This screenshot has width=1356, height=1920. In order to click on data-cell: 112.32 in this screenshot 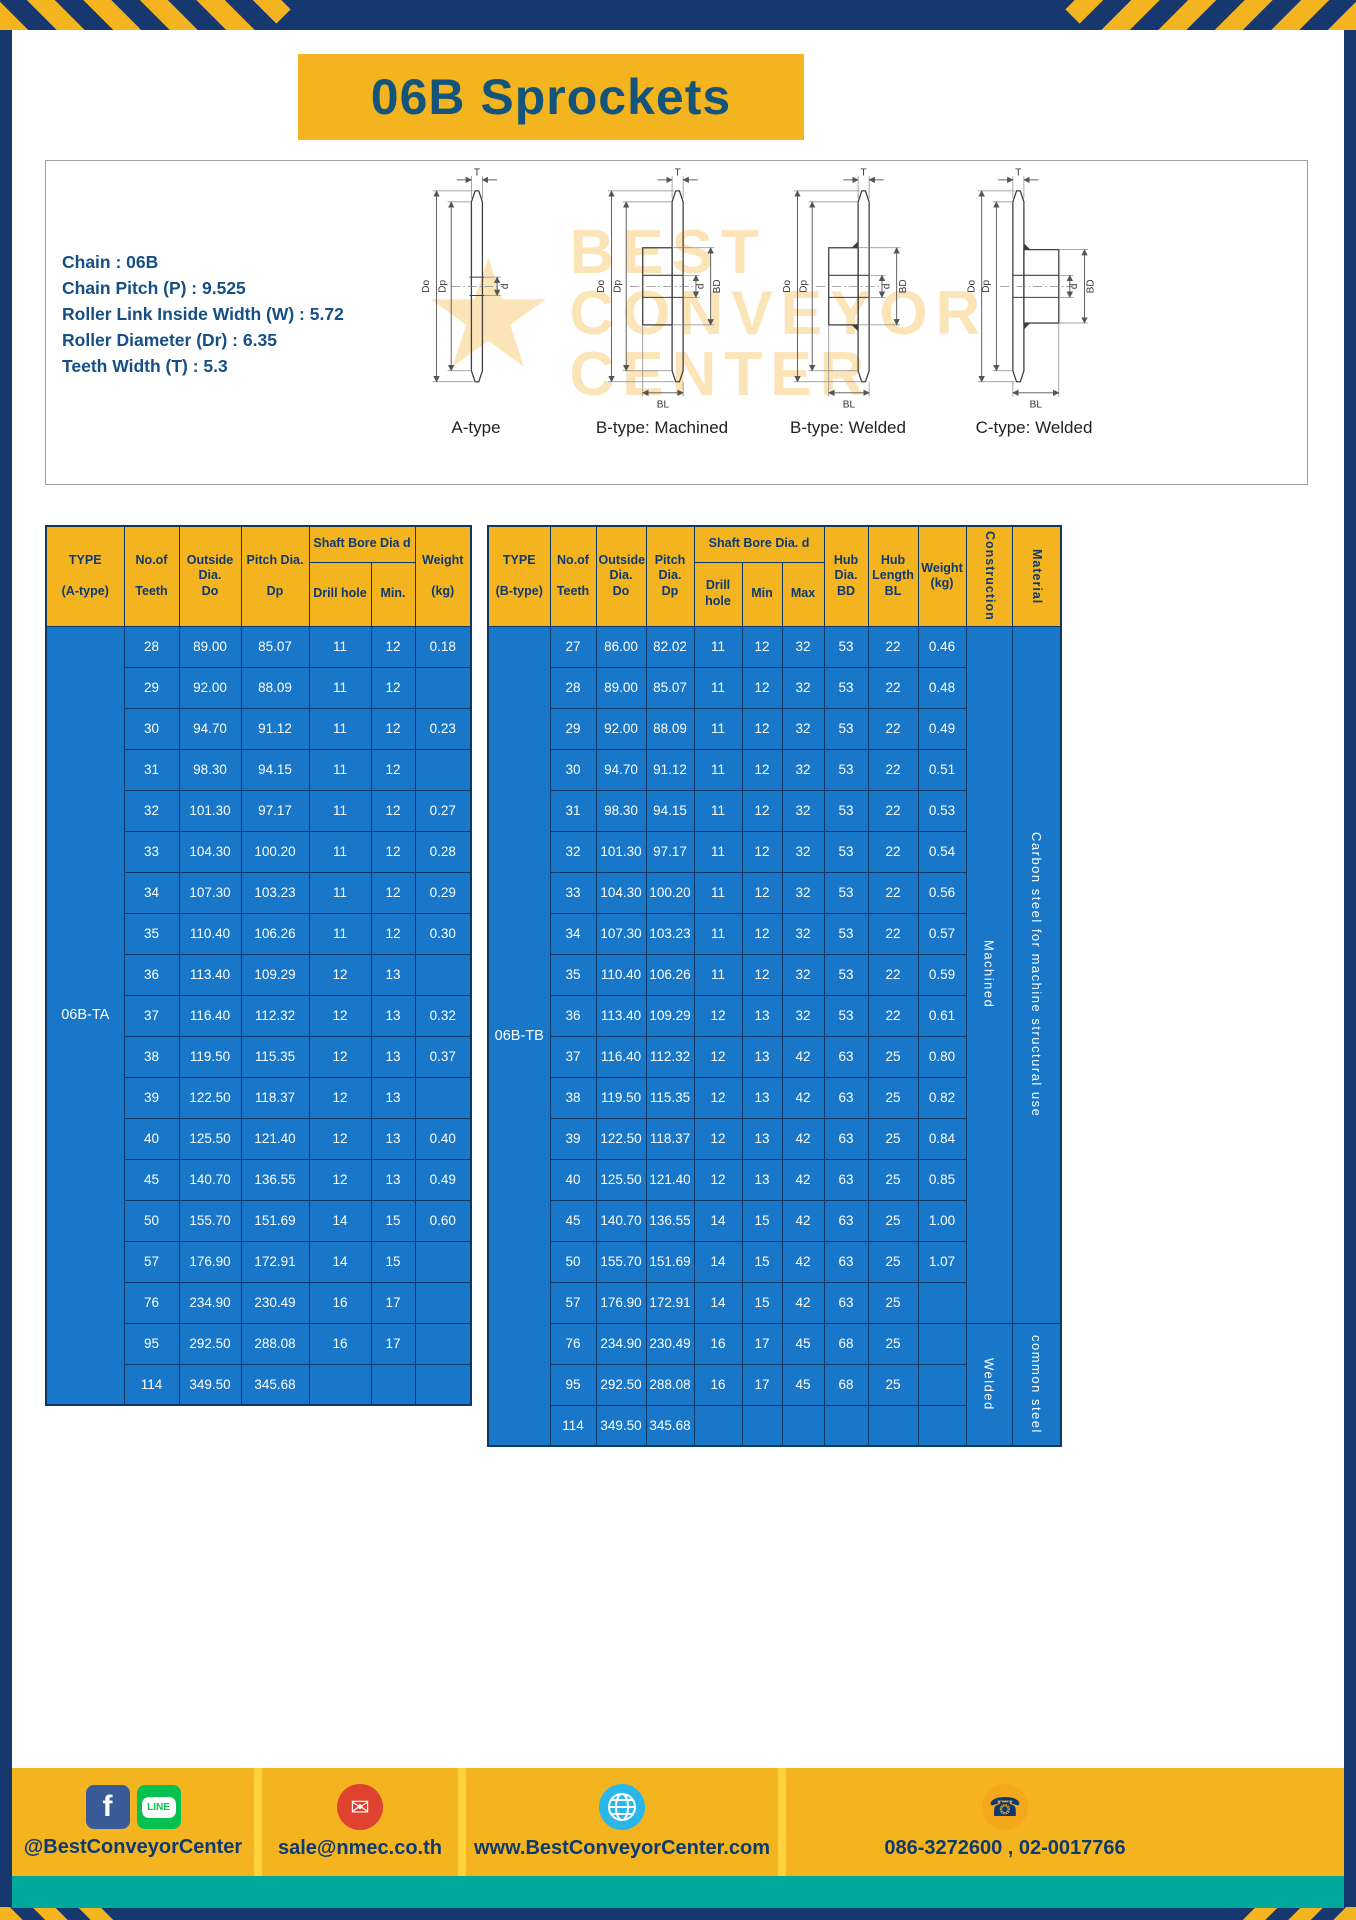, I will do `click(670, 1056)`.